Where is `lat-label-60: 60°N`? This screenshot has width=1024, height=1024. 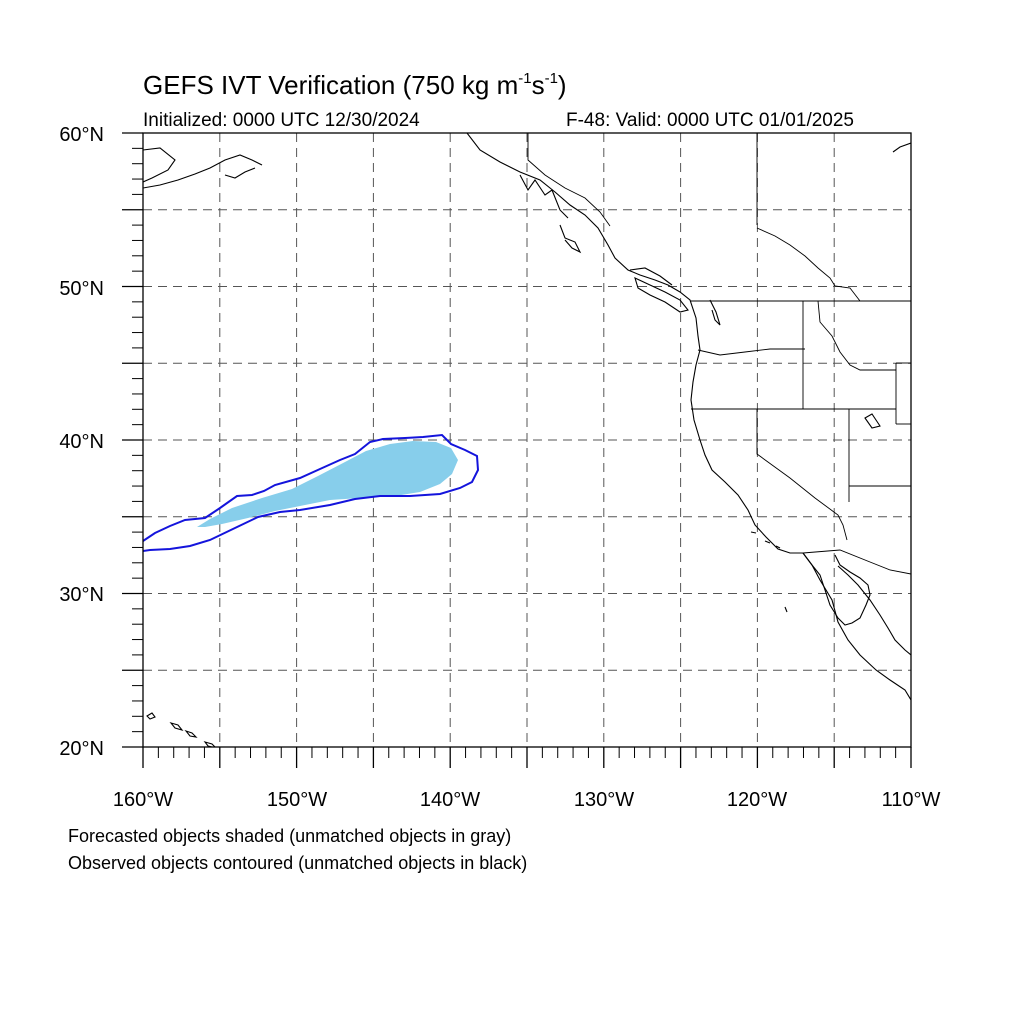 lat-label-60: 60°N is located at coordinates (81, 135).